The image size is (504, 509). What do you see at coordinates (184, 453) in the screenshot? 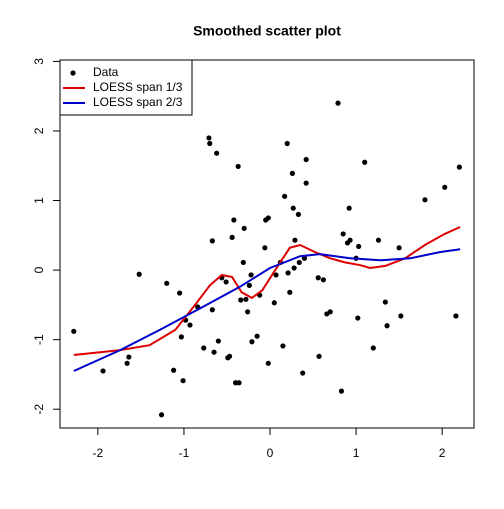
I see `x-tick-label: -1` at bounding box center [184, 453].